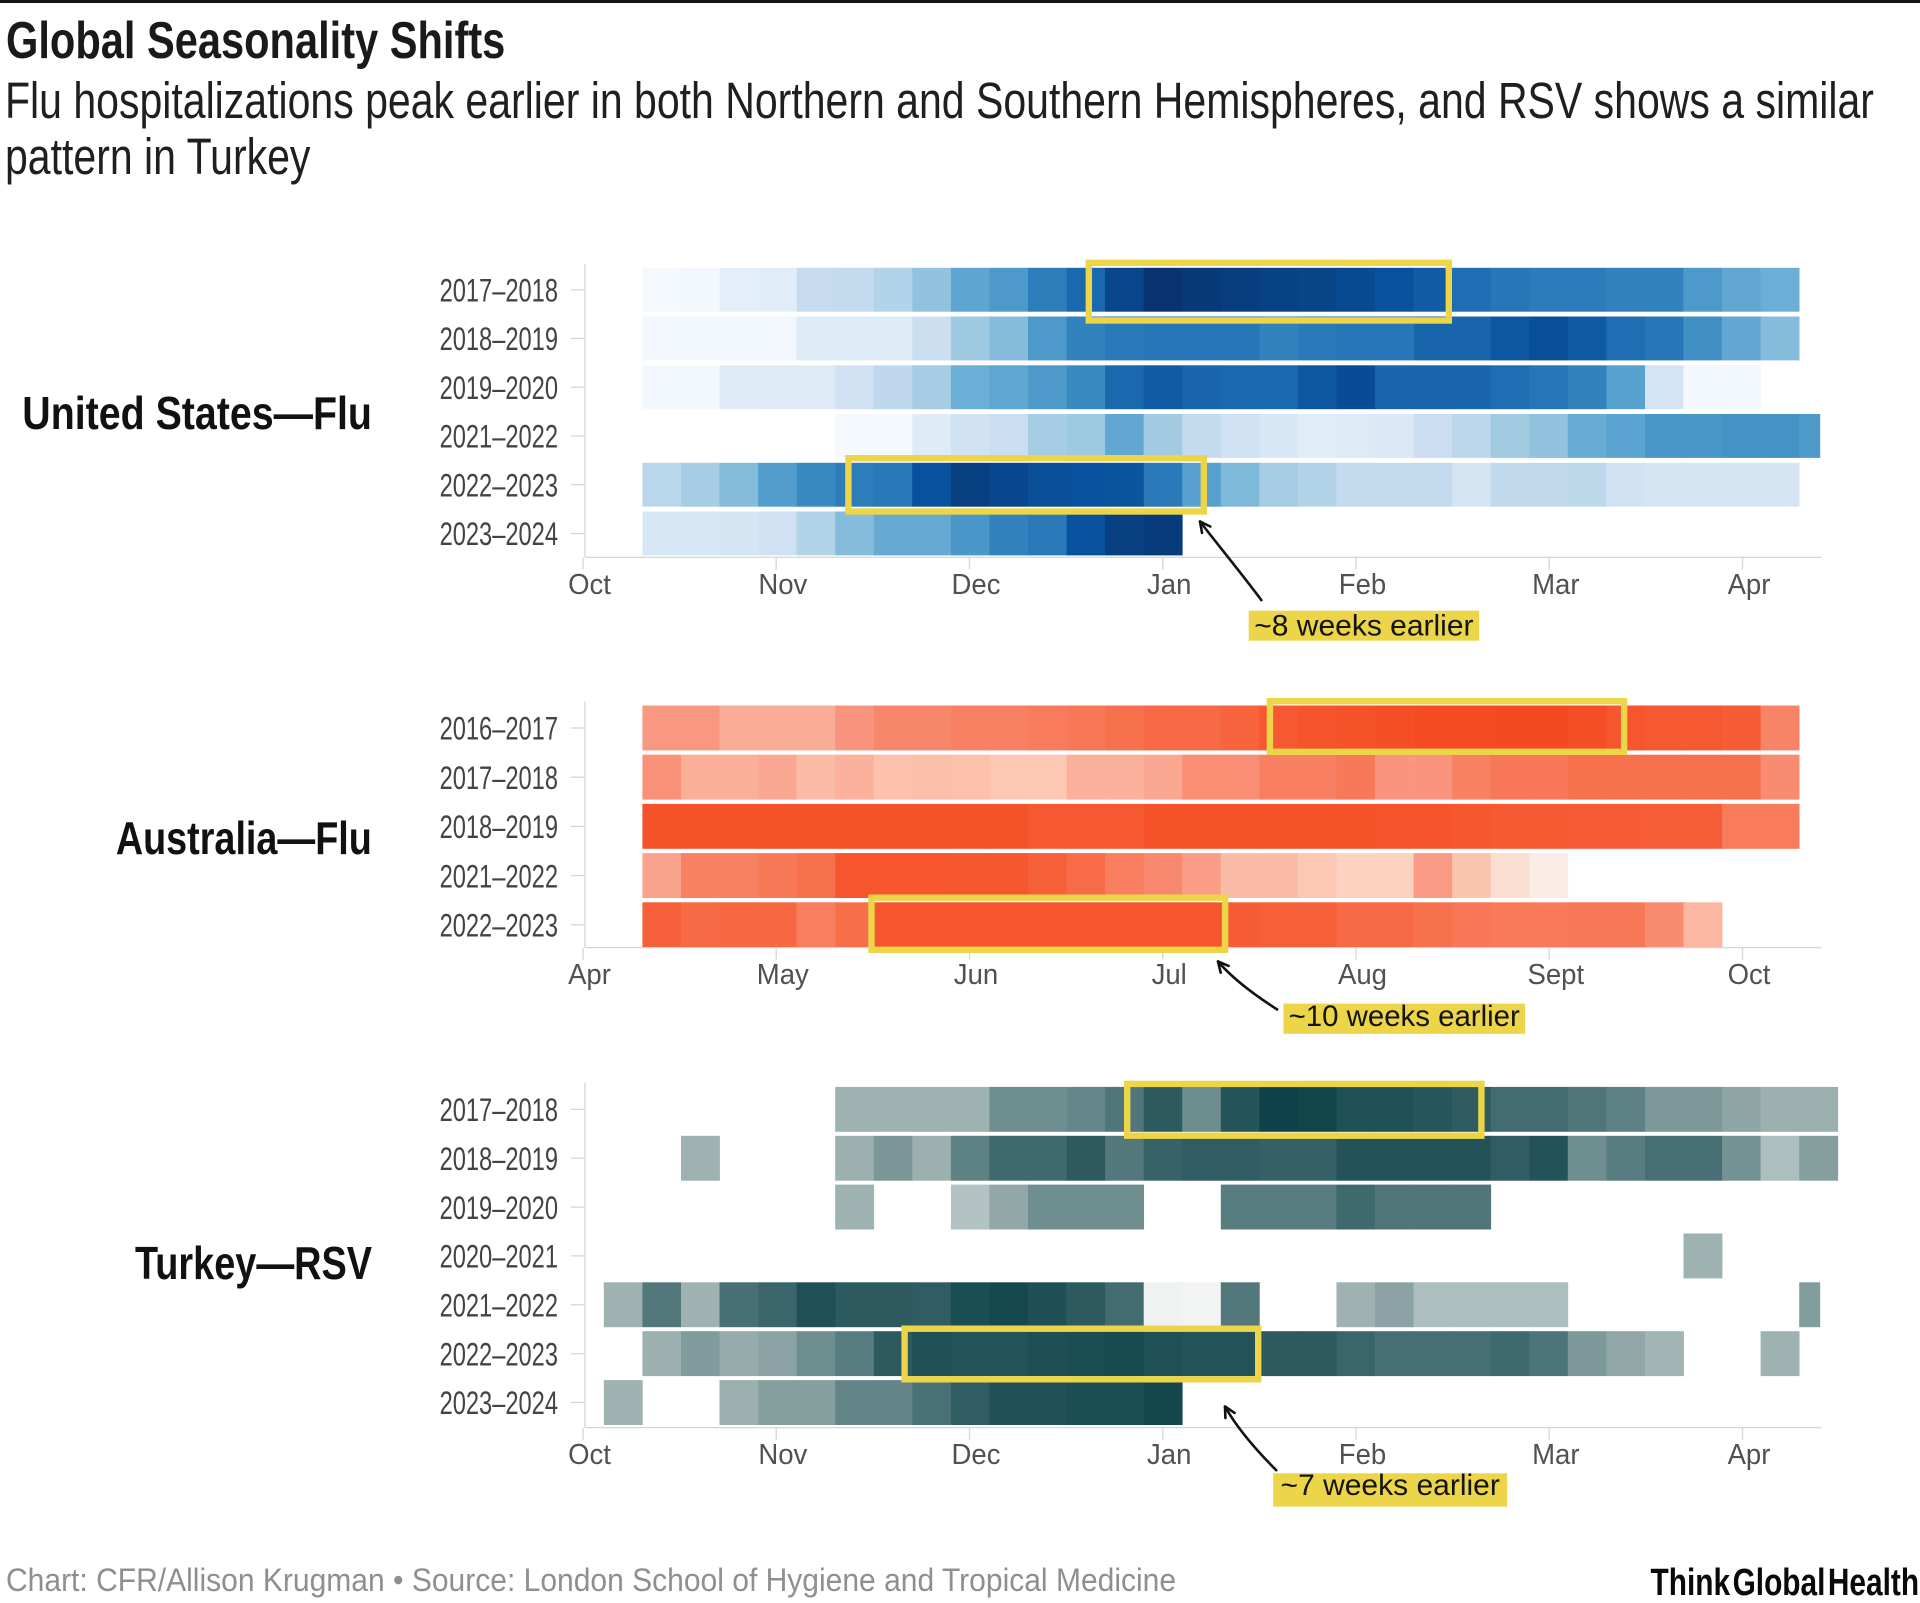 The image size is (1920, 1603). Describe the element at coordinates (976, 973) in the screenshot. I see `svg-text: Jun` at that location.